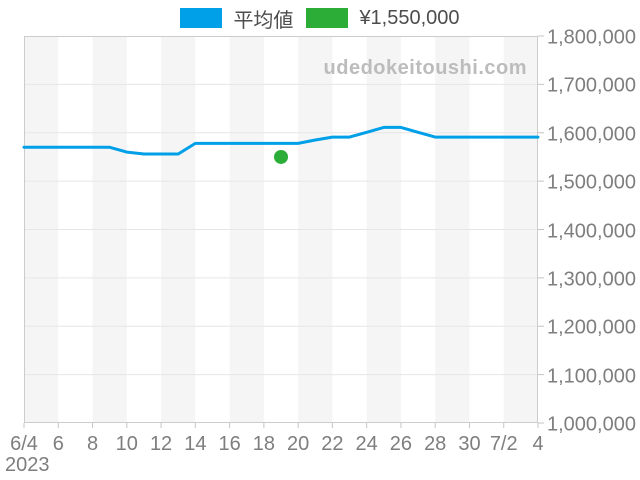 This screenshot has height=480, width=640. I want to click on x-axis-label: 10, so click(126, 444).